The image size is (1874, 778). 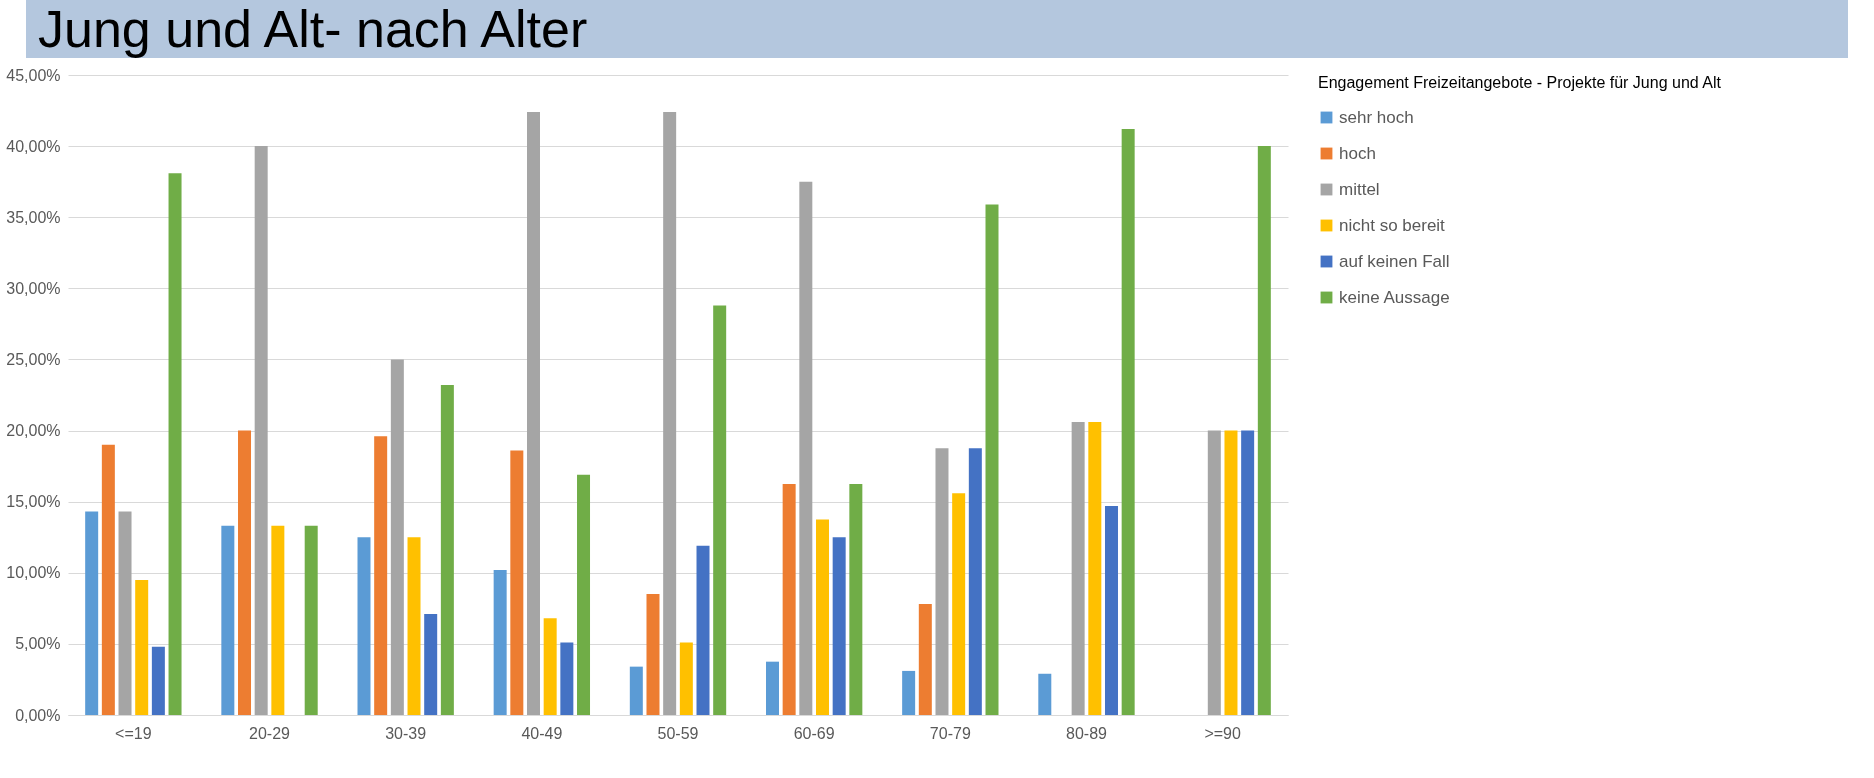 What do you see at coordinates (1394, 261) in the screenshot?
I see `legend-label: auf keinen Fall` at bounding box center [1394, 261].